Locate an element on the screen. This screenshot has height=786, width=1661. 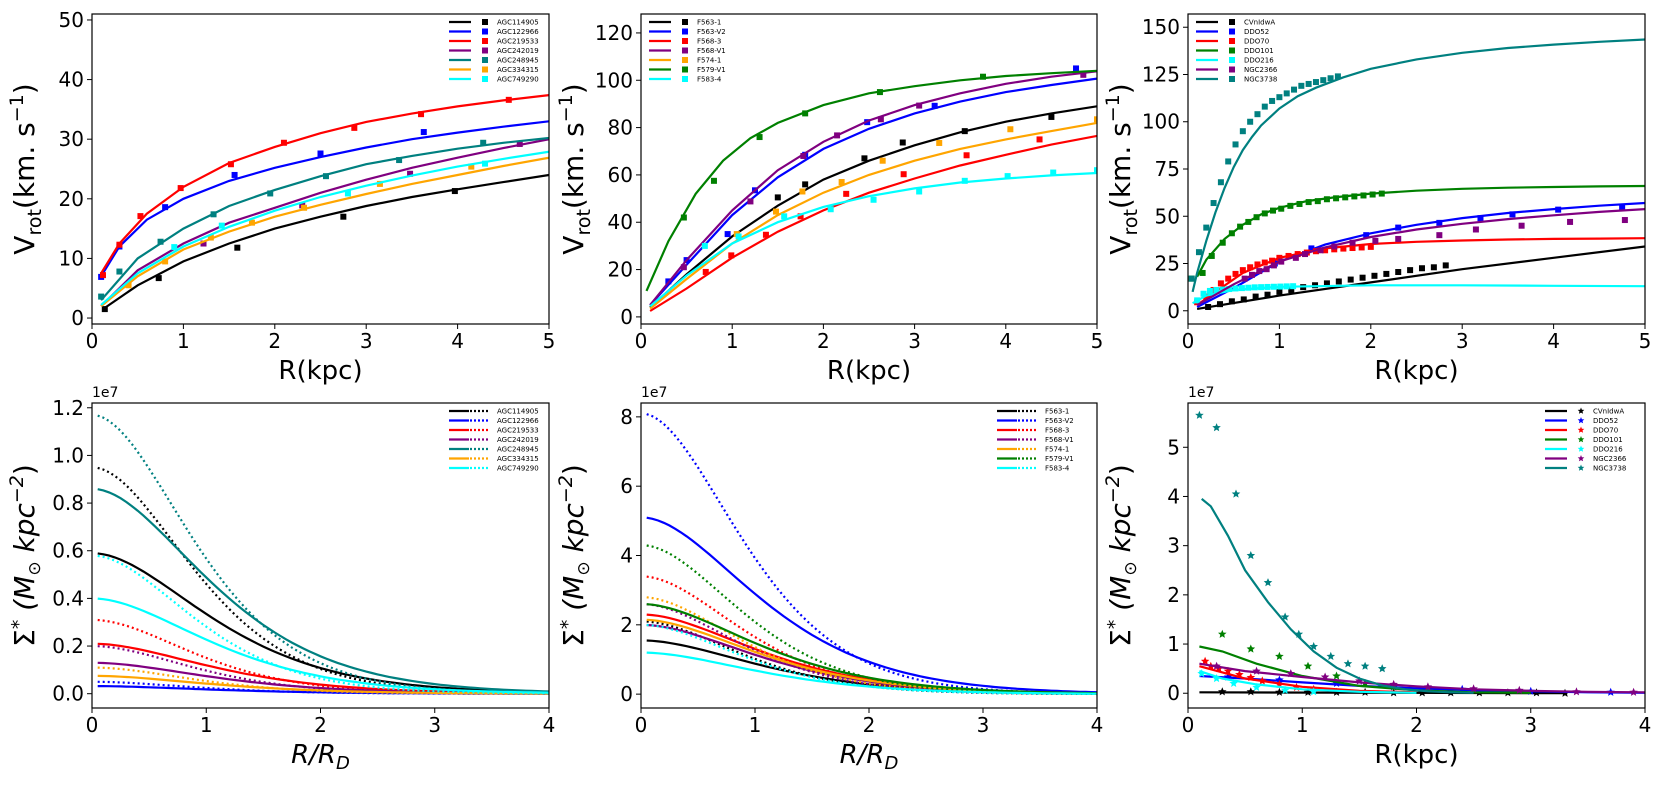
series-line-DDO101 is located at coordinates (1365, 669).